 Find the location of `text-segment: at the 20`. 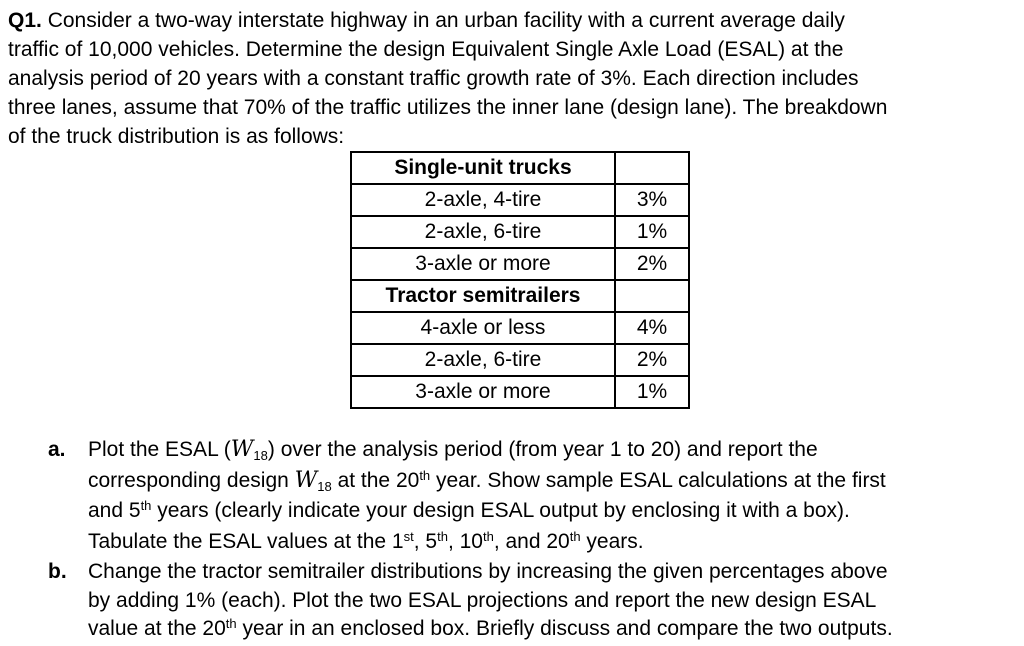

text-segment: at the 20 is located at coordinates (375, 480).